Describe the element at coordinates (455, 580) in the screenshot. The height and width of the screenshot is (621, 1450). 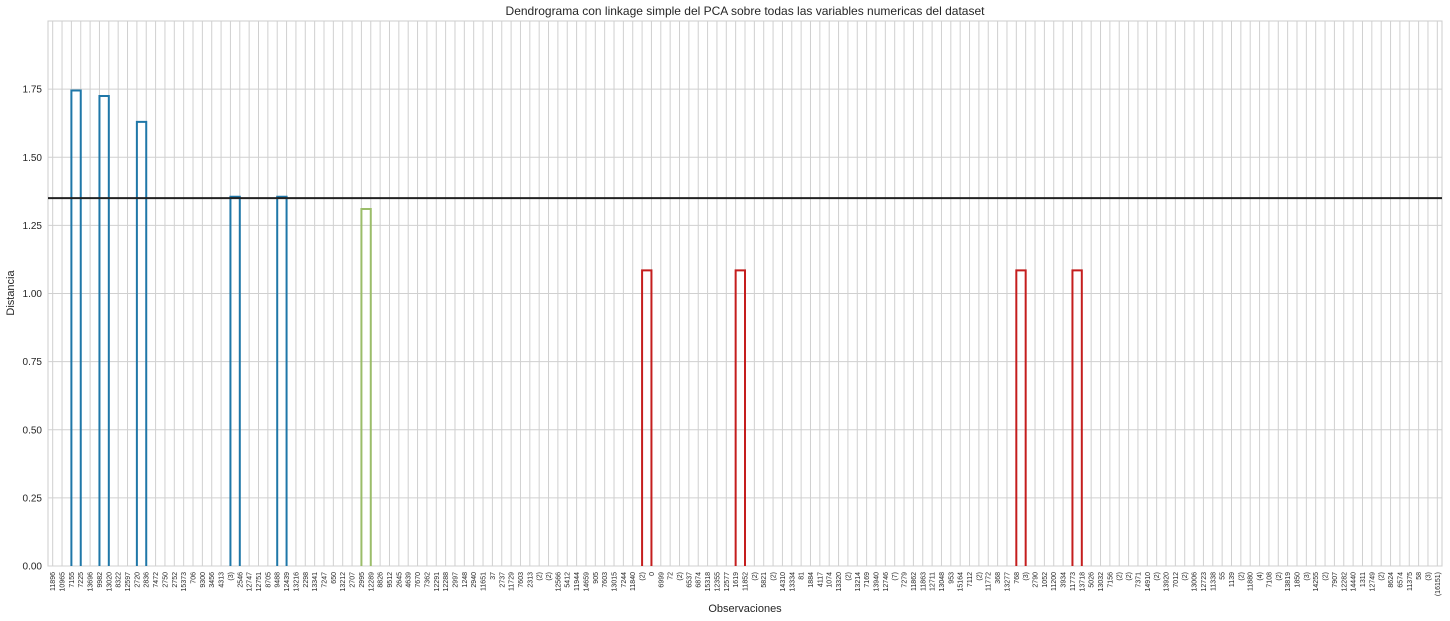
I see `leaf-label: 2997` at that location.